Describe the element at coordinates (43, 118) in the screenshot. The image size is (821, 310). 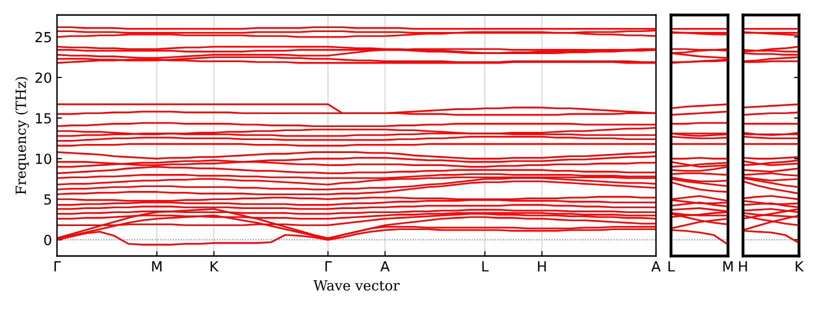
I see `y-tick-label: 15` at that location.